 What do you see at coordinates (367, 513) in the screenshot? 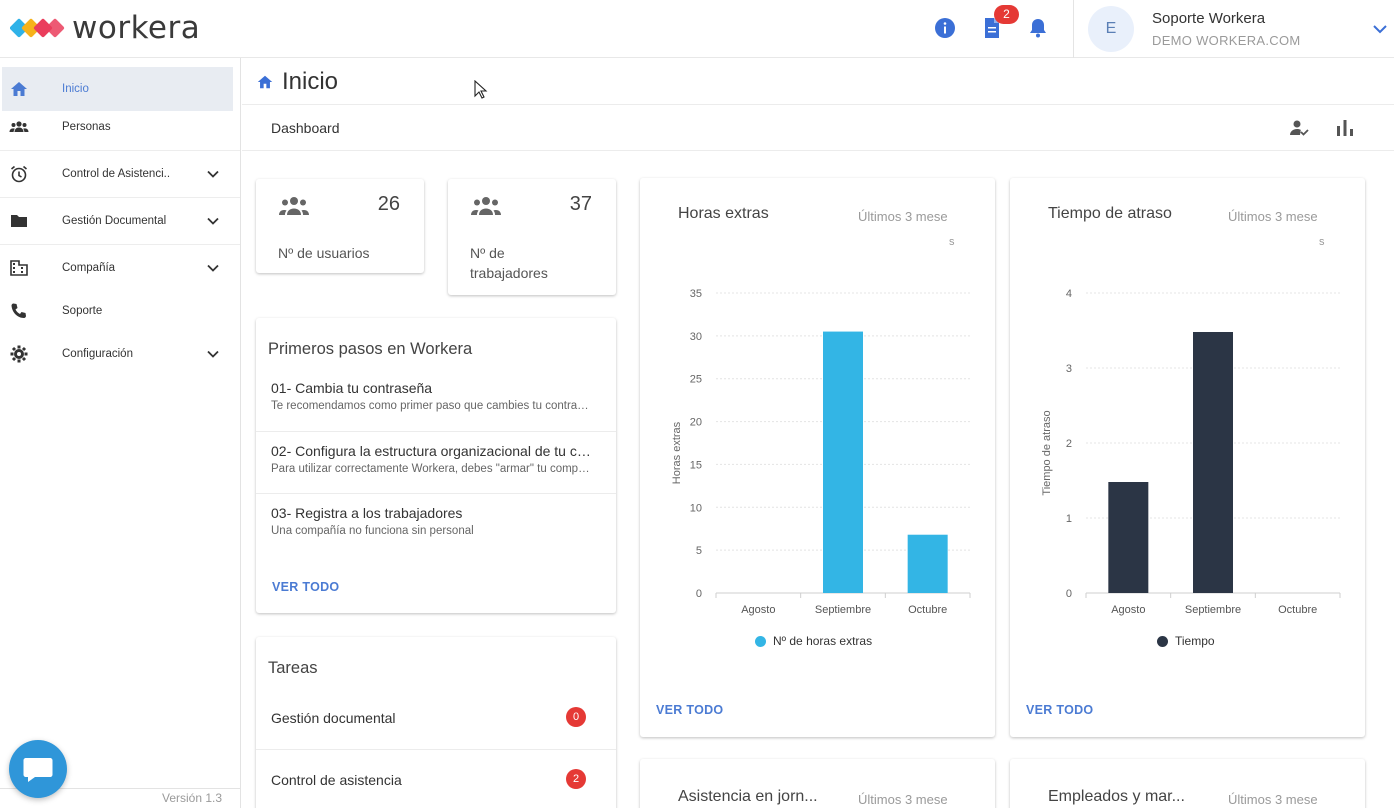
I see `step-title: 03- Registra a los trabajadores` at bounding box center [367, 513].